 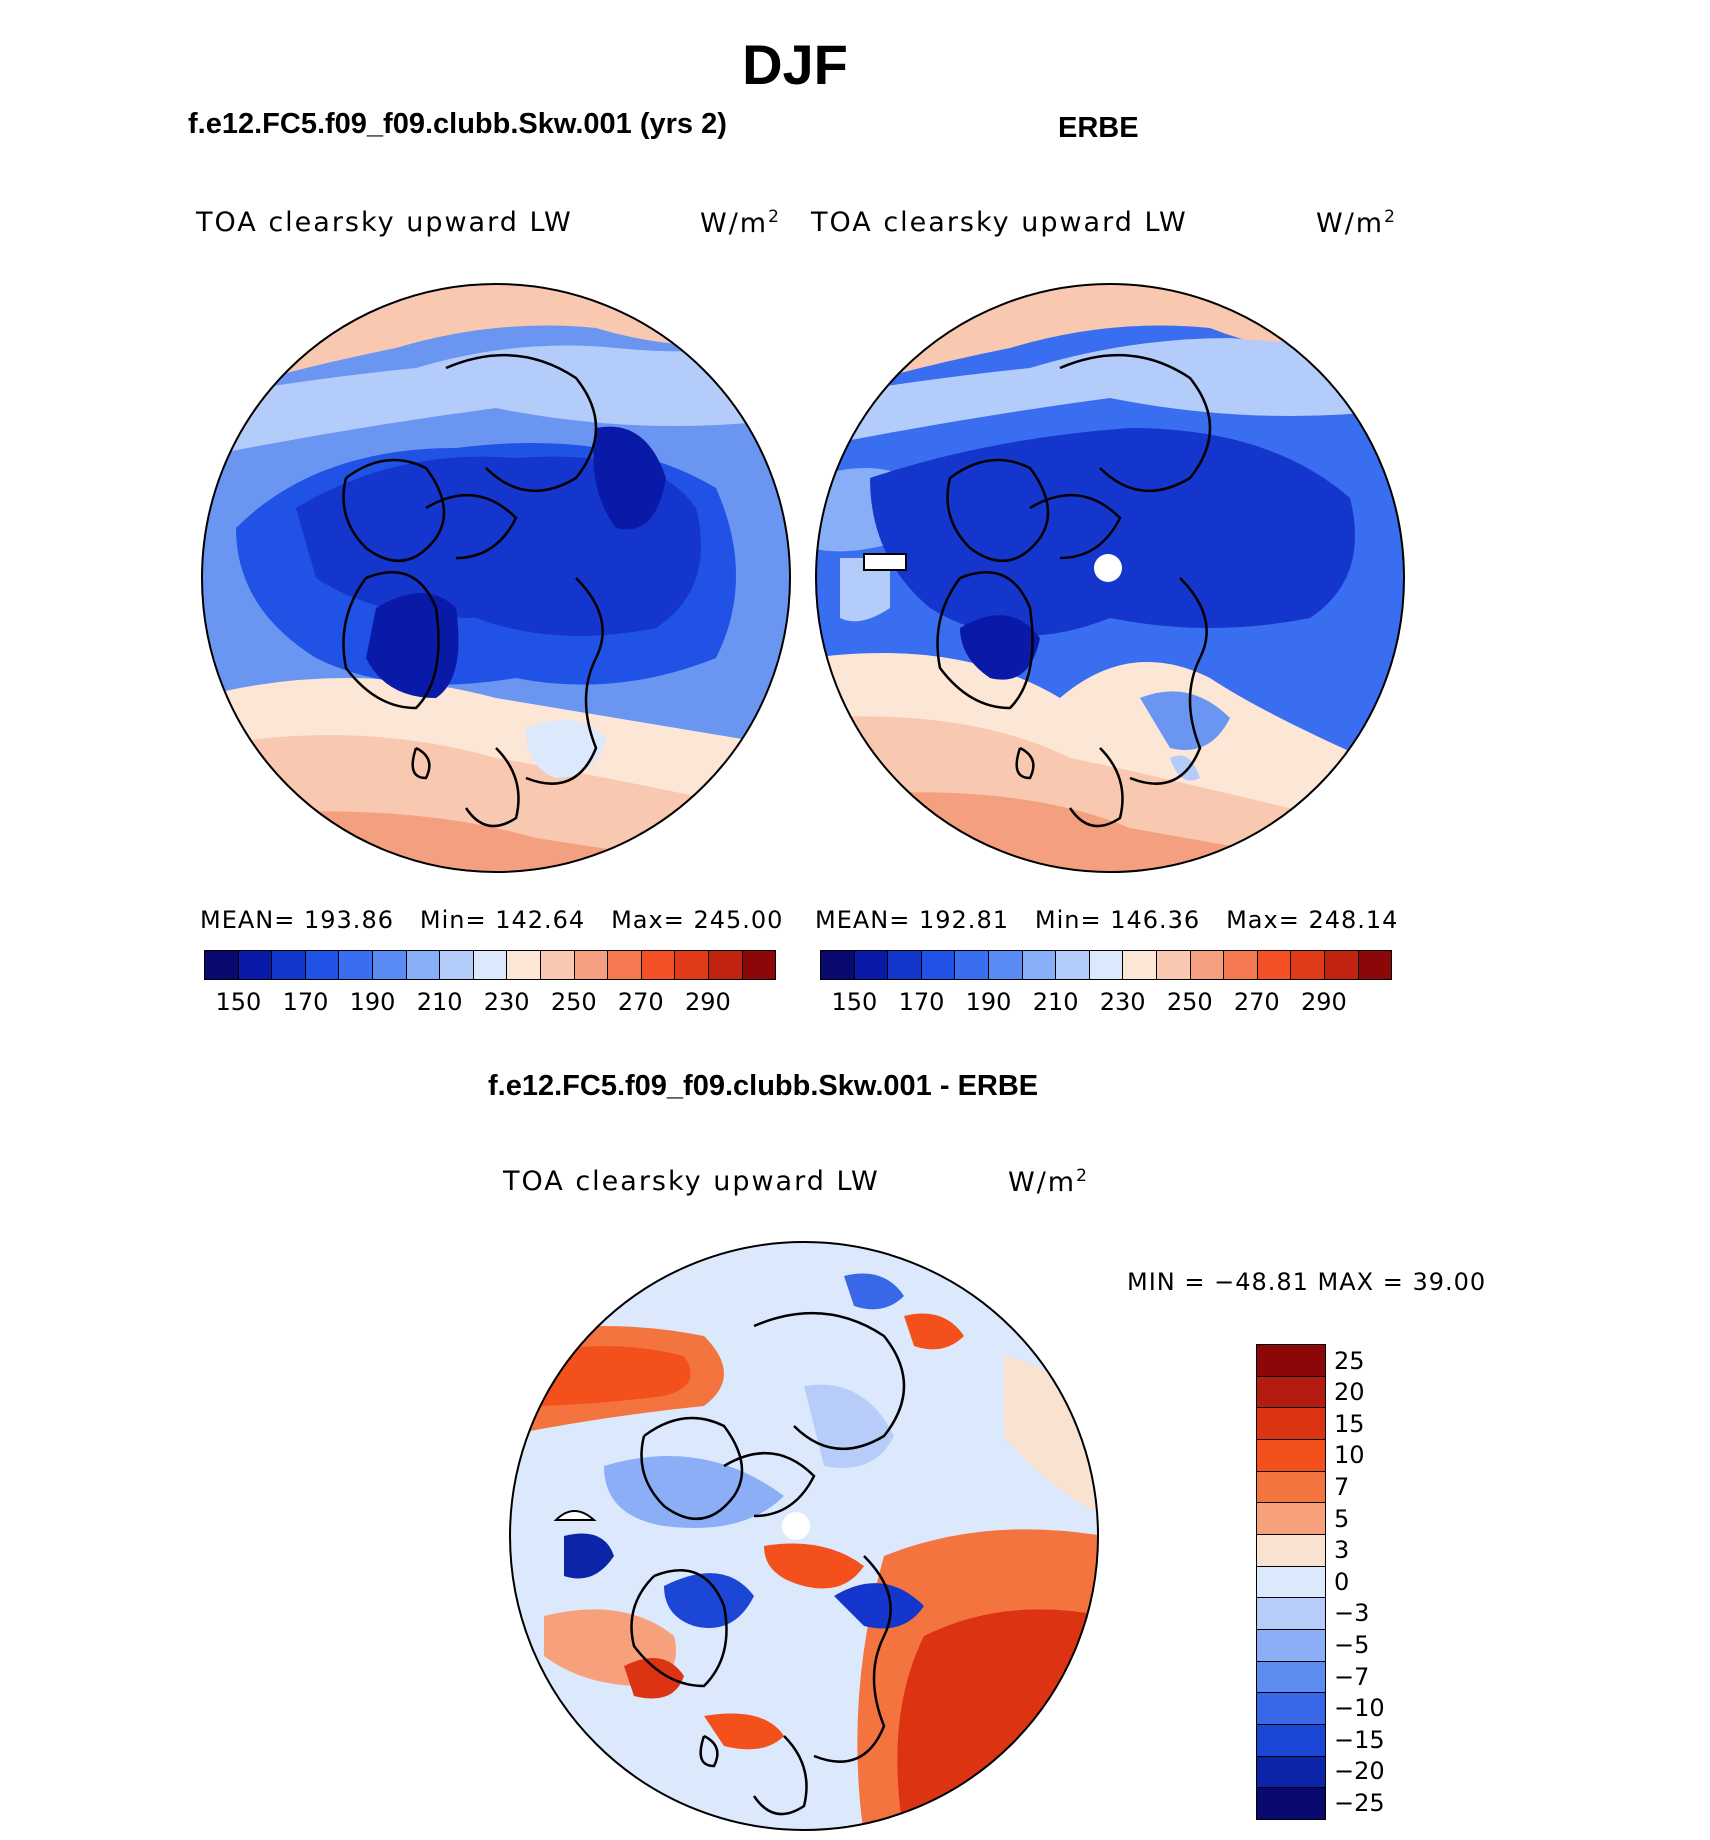 What do you see at coordinates (921, 1002) in the screenshot?
I see `panel2-colorbar-tick-label: 170` at bounding box center [921, 1002].